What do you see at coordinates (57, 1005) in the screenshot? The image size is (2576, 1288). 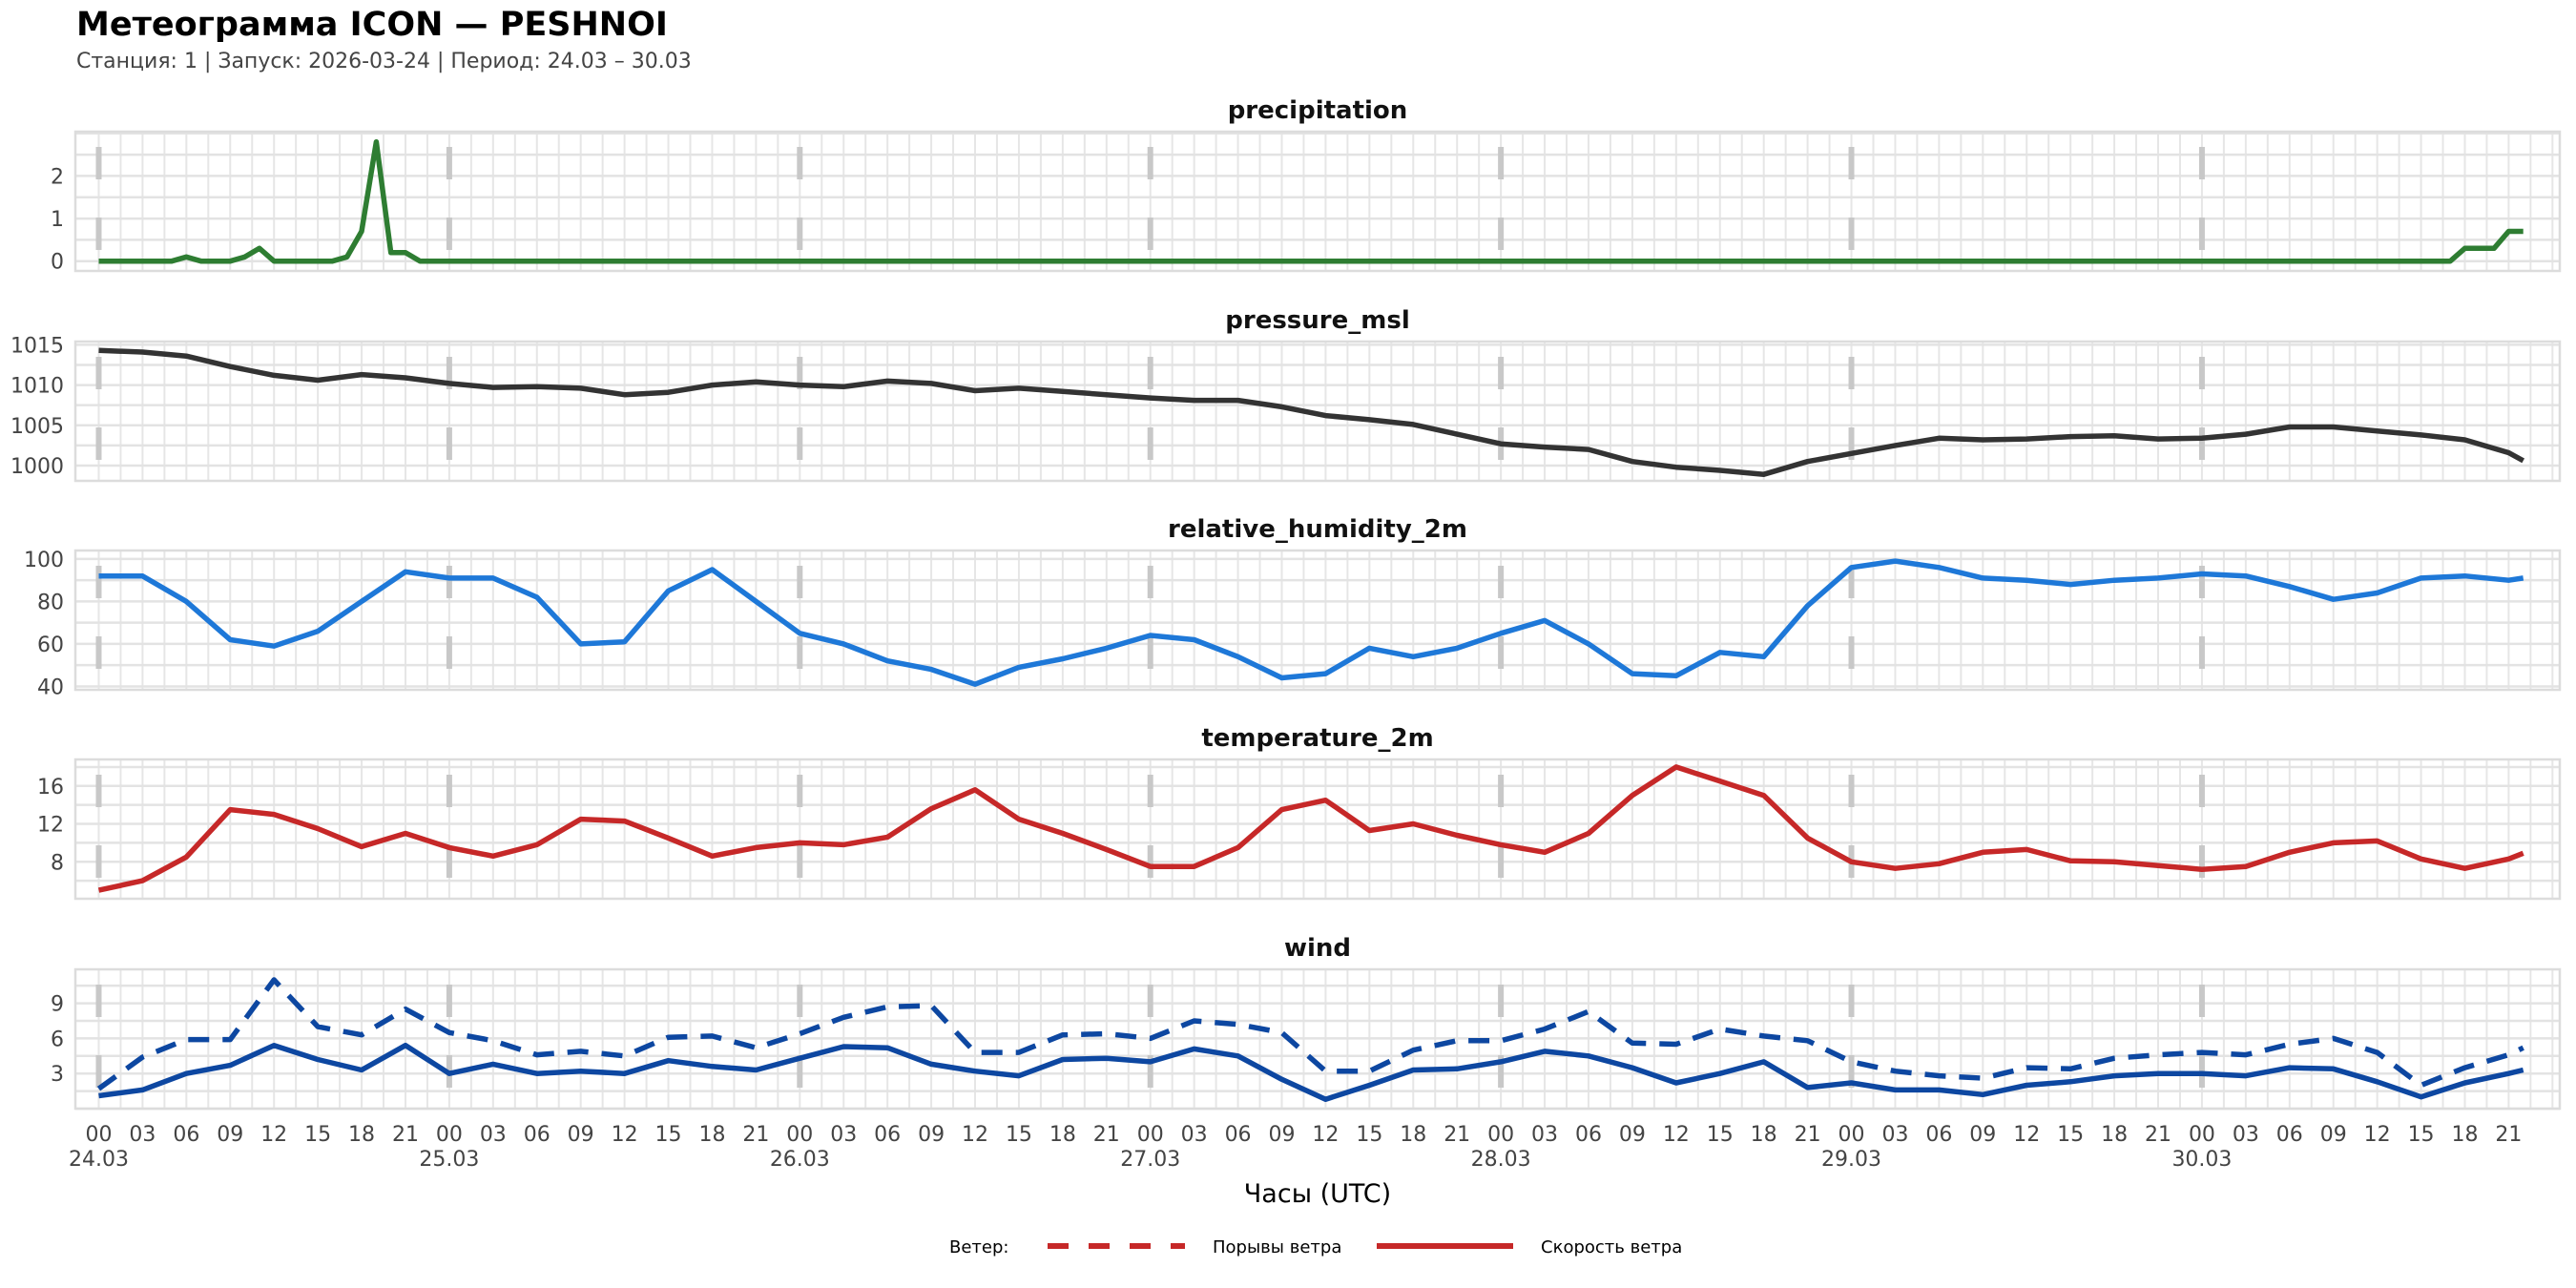 I see `y-tick-label: 9` at bounding box center [57, 1005].